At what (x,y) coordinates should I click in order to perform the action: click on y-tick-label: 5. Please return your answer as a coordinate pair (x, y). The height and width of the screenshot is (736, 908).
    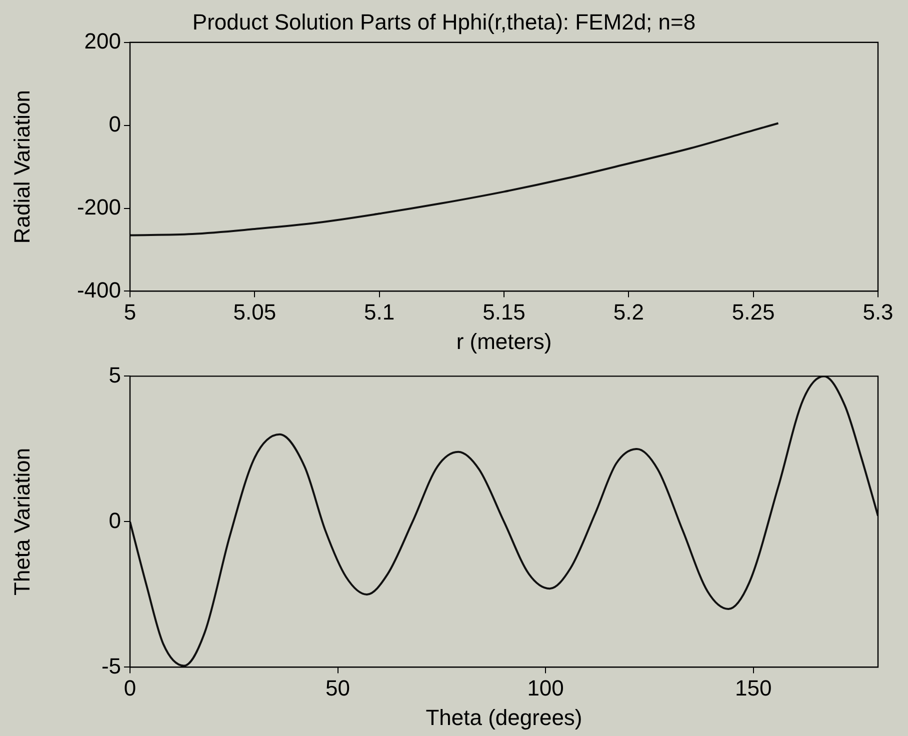
    Looking at the image, I should click on (114, 375).